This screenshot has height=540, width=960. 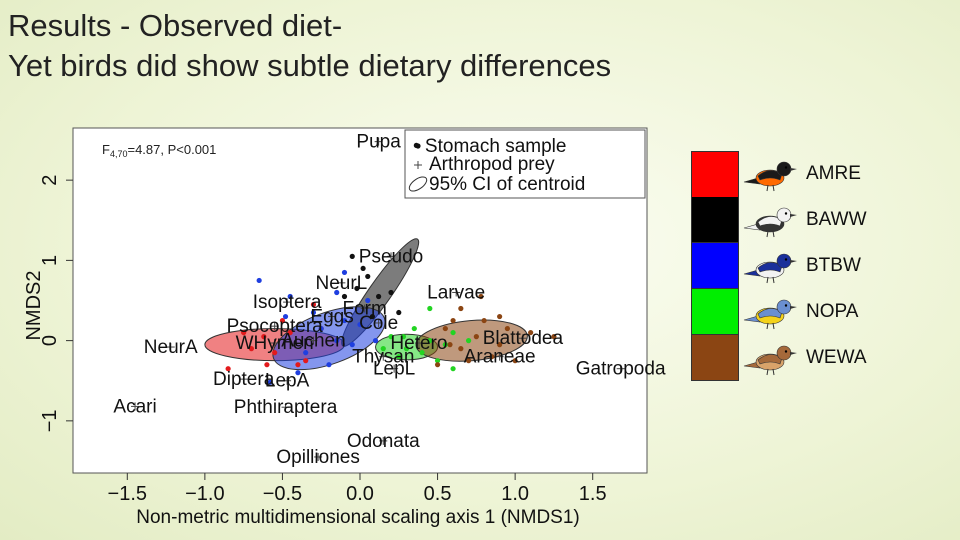 What do you see at coordinates (282, 494) in the screenshot?
I see `x-tick-label: −0.5` at bounding box center [282, 494].